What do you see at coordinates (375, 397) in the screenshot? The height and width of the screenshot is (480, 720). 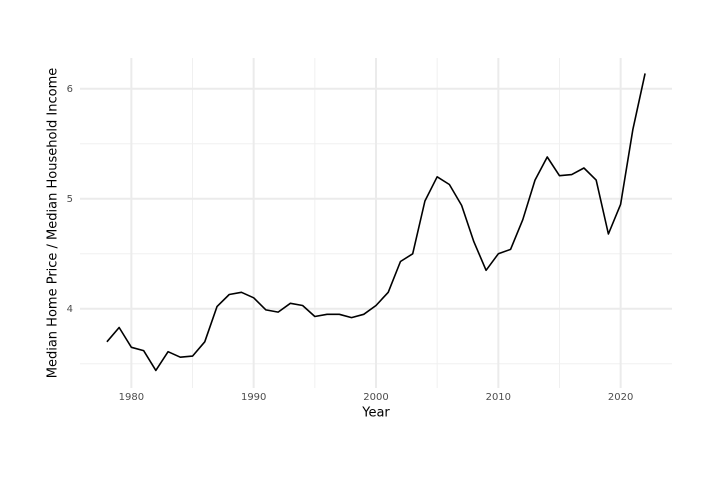 I see `x-tick-label: 2000` at bounding box center [375, 397].